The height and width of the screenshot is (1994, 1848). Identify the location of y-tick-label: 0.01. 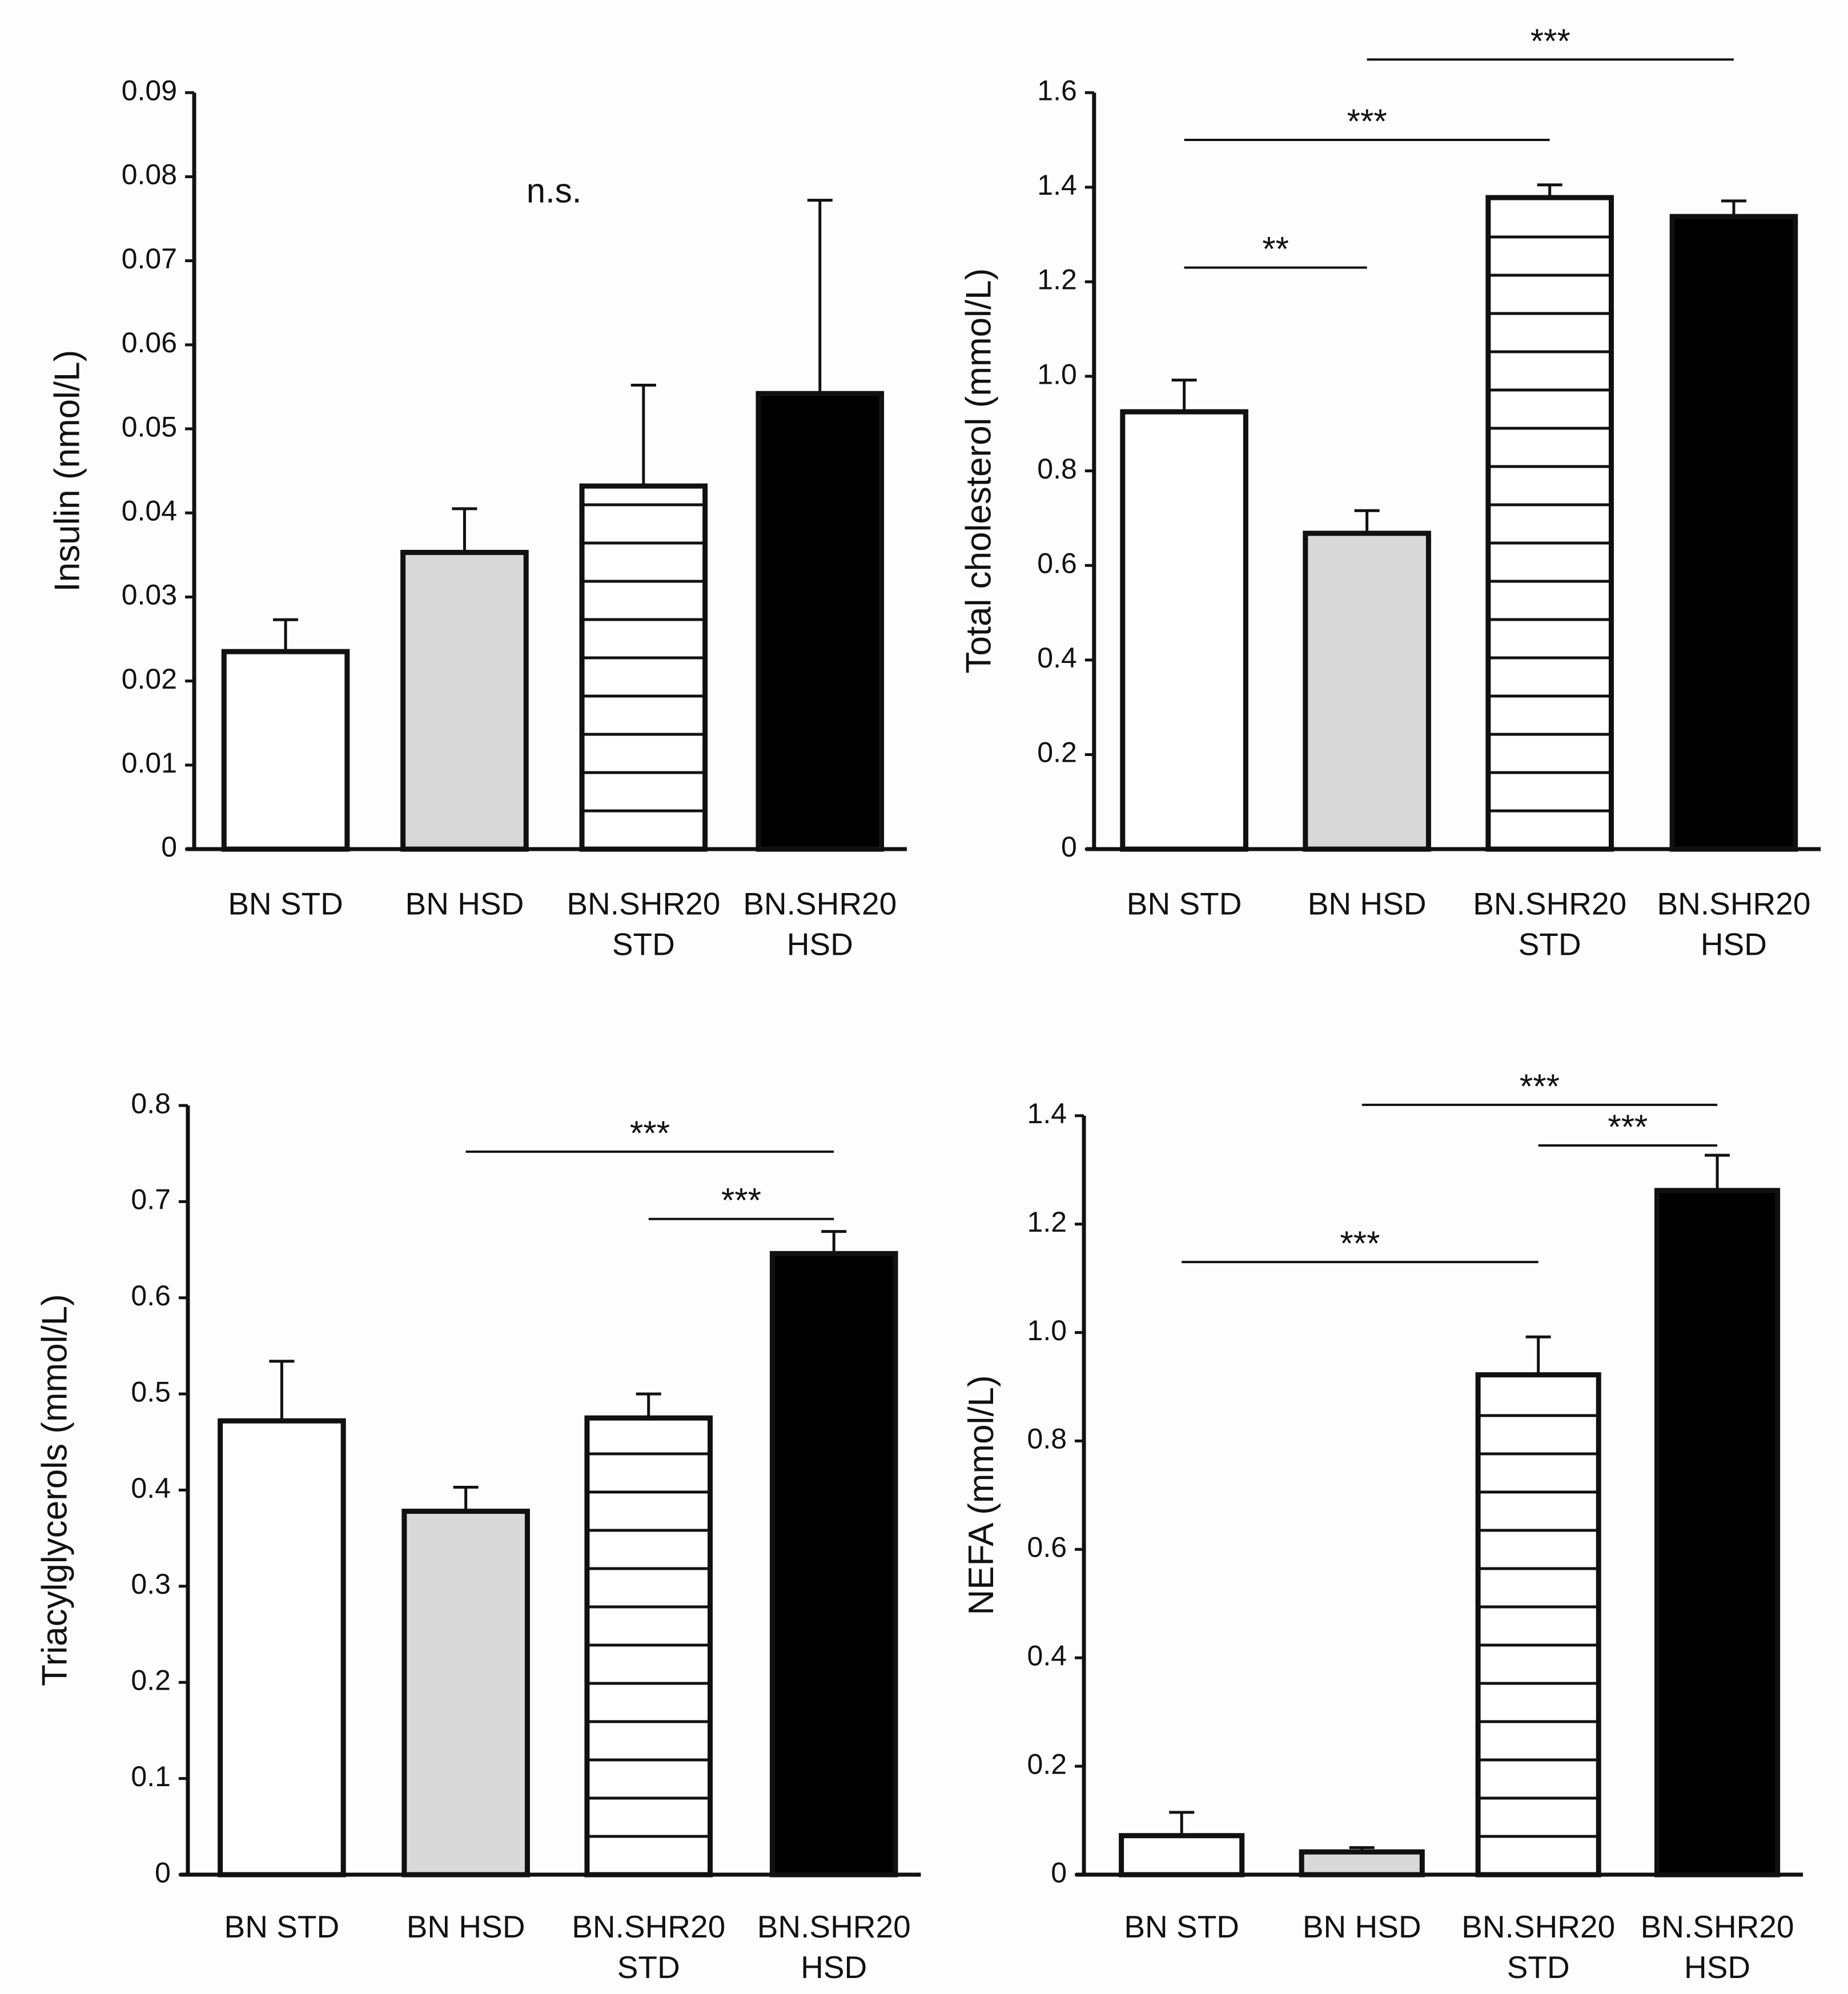
(149, 763).